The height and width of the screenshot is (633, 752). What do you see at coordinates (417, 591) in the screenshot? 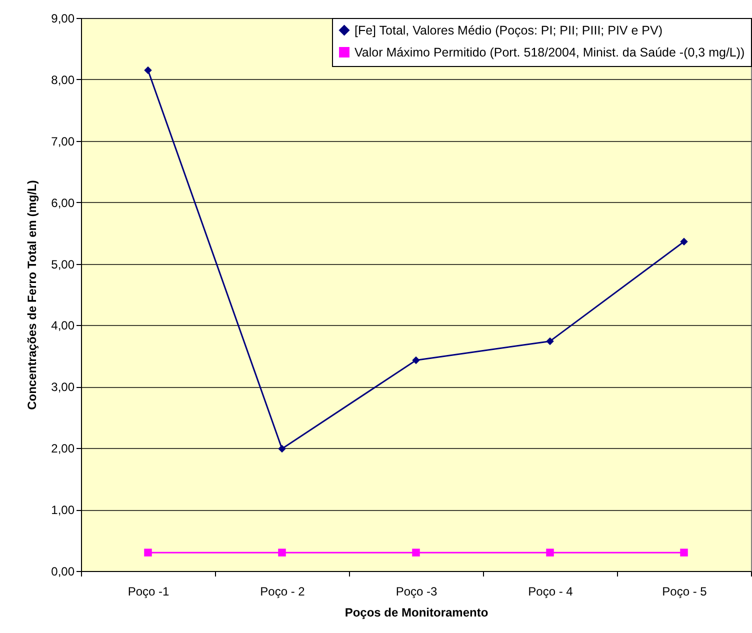
I see `x-tick-label: Poço -3` at bounding box center [417, 591].